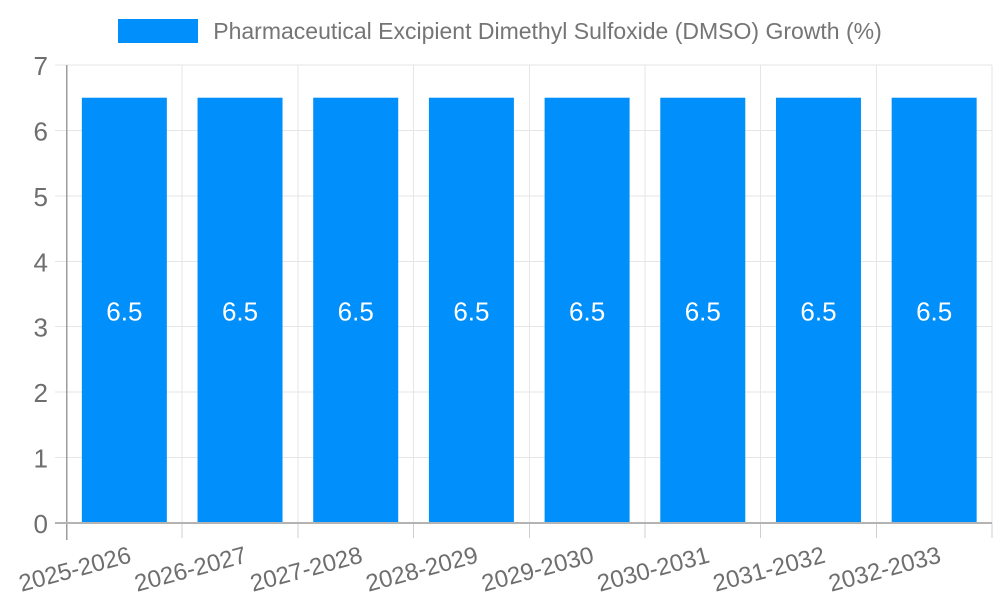 The height and width of the screenshot is (600, 1000). I want to click on x-axis-label: 2032-2033, so click(885, 570).